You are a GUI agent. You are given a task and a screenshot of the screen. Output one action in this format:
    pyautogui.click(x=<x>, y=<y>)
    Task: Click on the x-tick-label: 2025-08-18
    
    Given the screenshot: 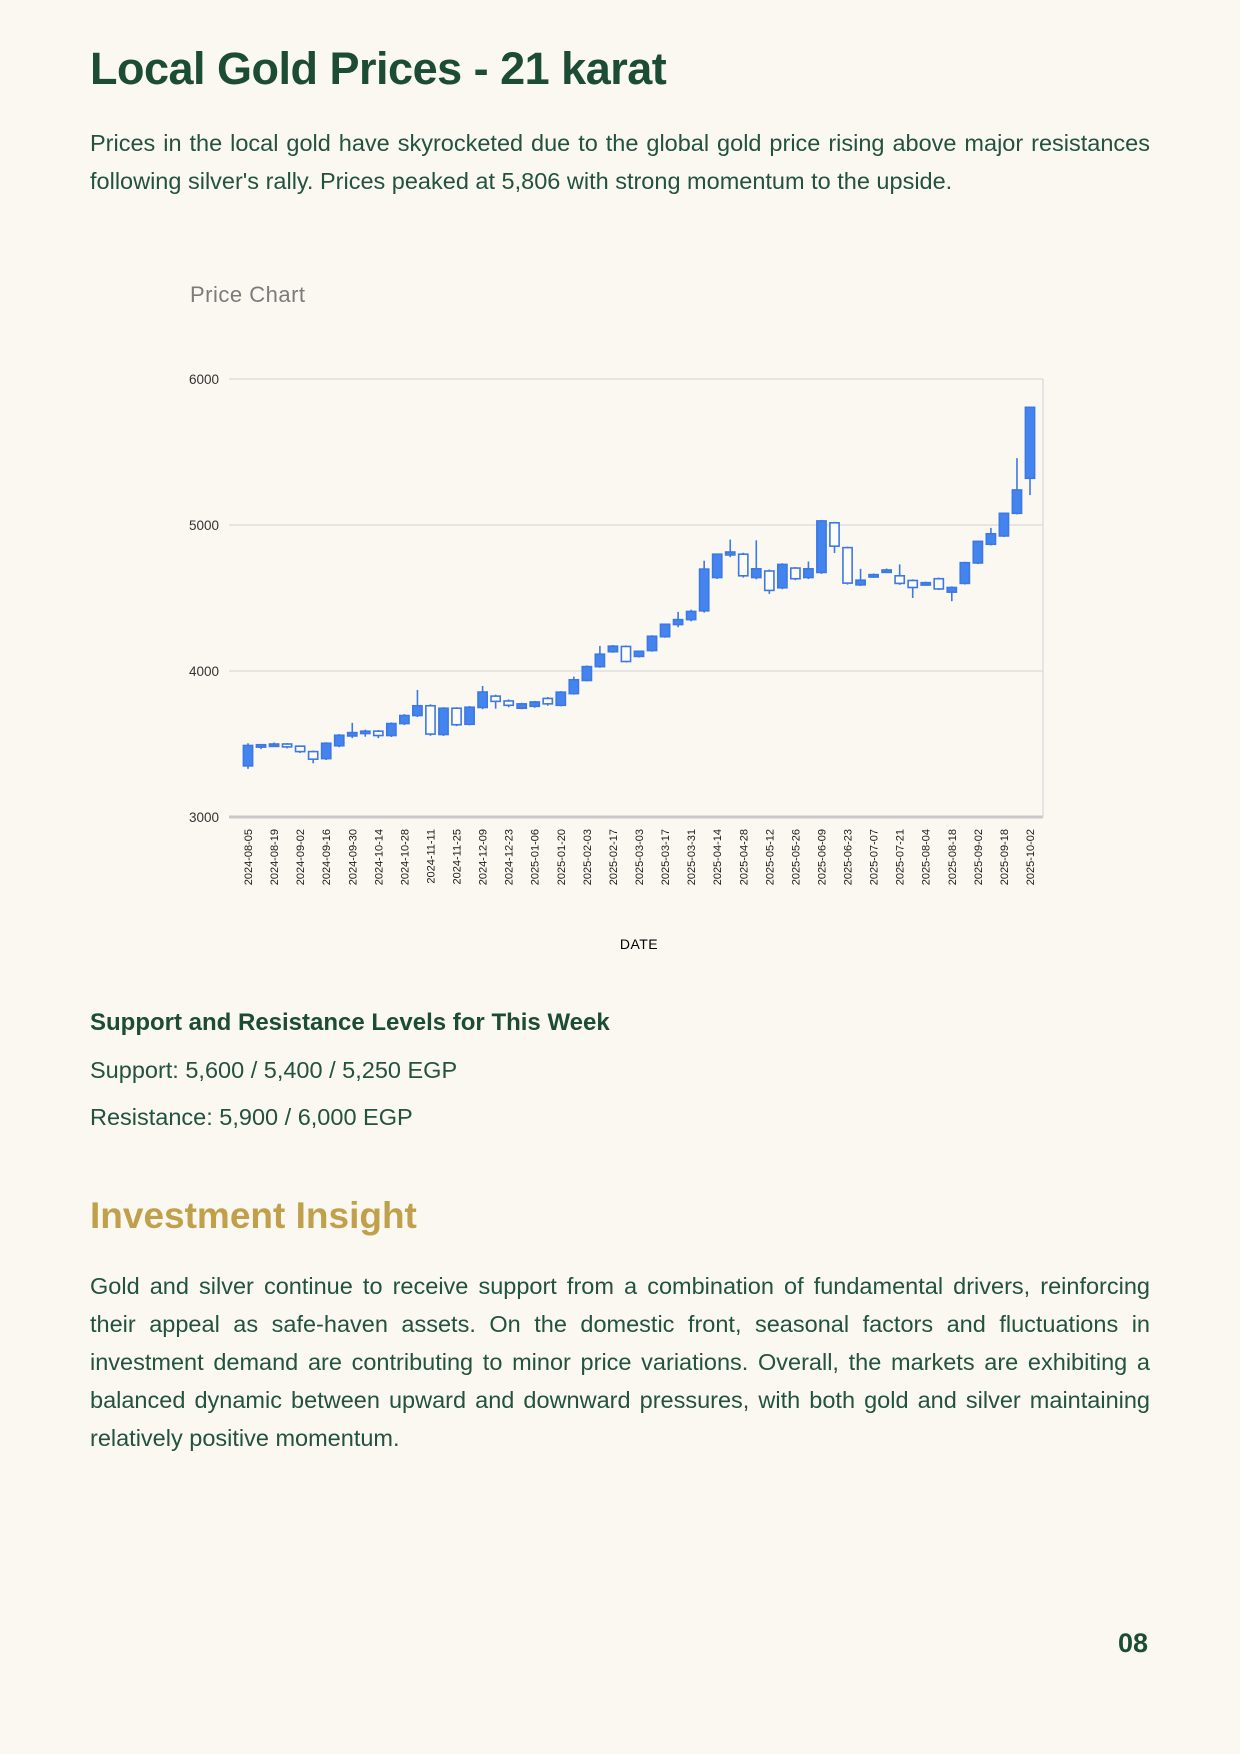 What is the action you would take?
    pyautogui.click(x=953, y=857)
    